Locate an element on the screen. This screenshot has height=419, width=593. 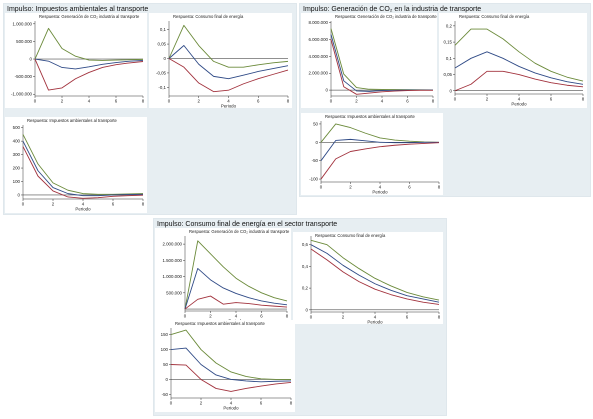
y-tick-label: 1.000.000 is located at coordinates (22, 23).